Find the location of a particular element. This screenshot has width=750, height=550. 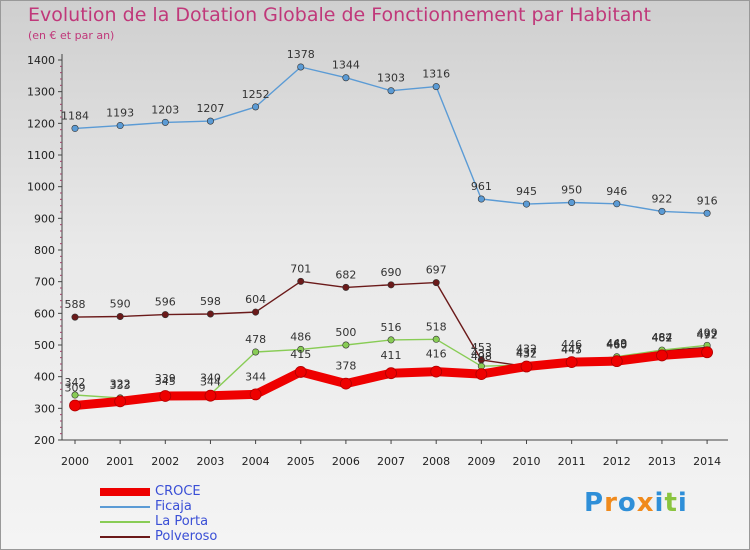

legend-label: La Porta is located at coordinates (182, 521).